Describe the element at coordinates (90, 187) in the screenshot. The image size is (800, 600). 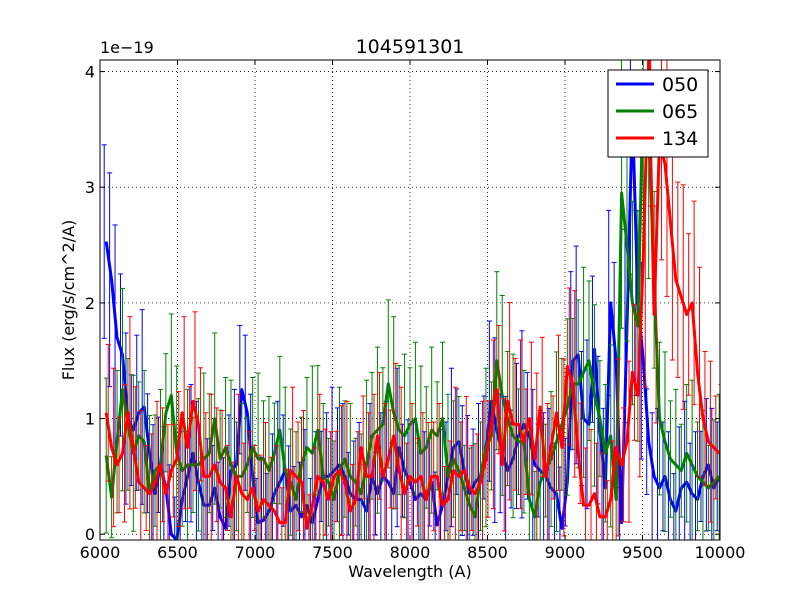
I see `y-tick-label: 3` at that location.